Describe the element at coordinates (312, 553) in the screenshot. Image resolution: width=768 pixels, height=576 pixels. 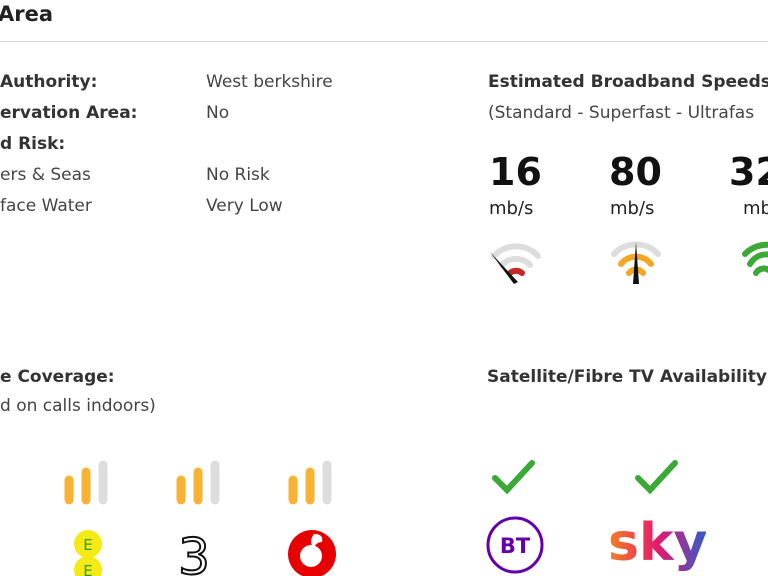
I see `vodafone-logo-icon` at that location.